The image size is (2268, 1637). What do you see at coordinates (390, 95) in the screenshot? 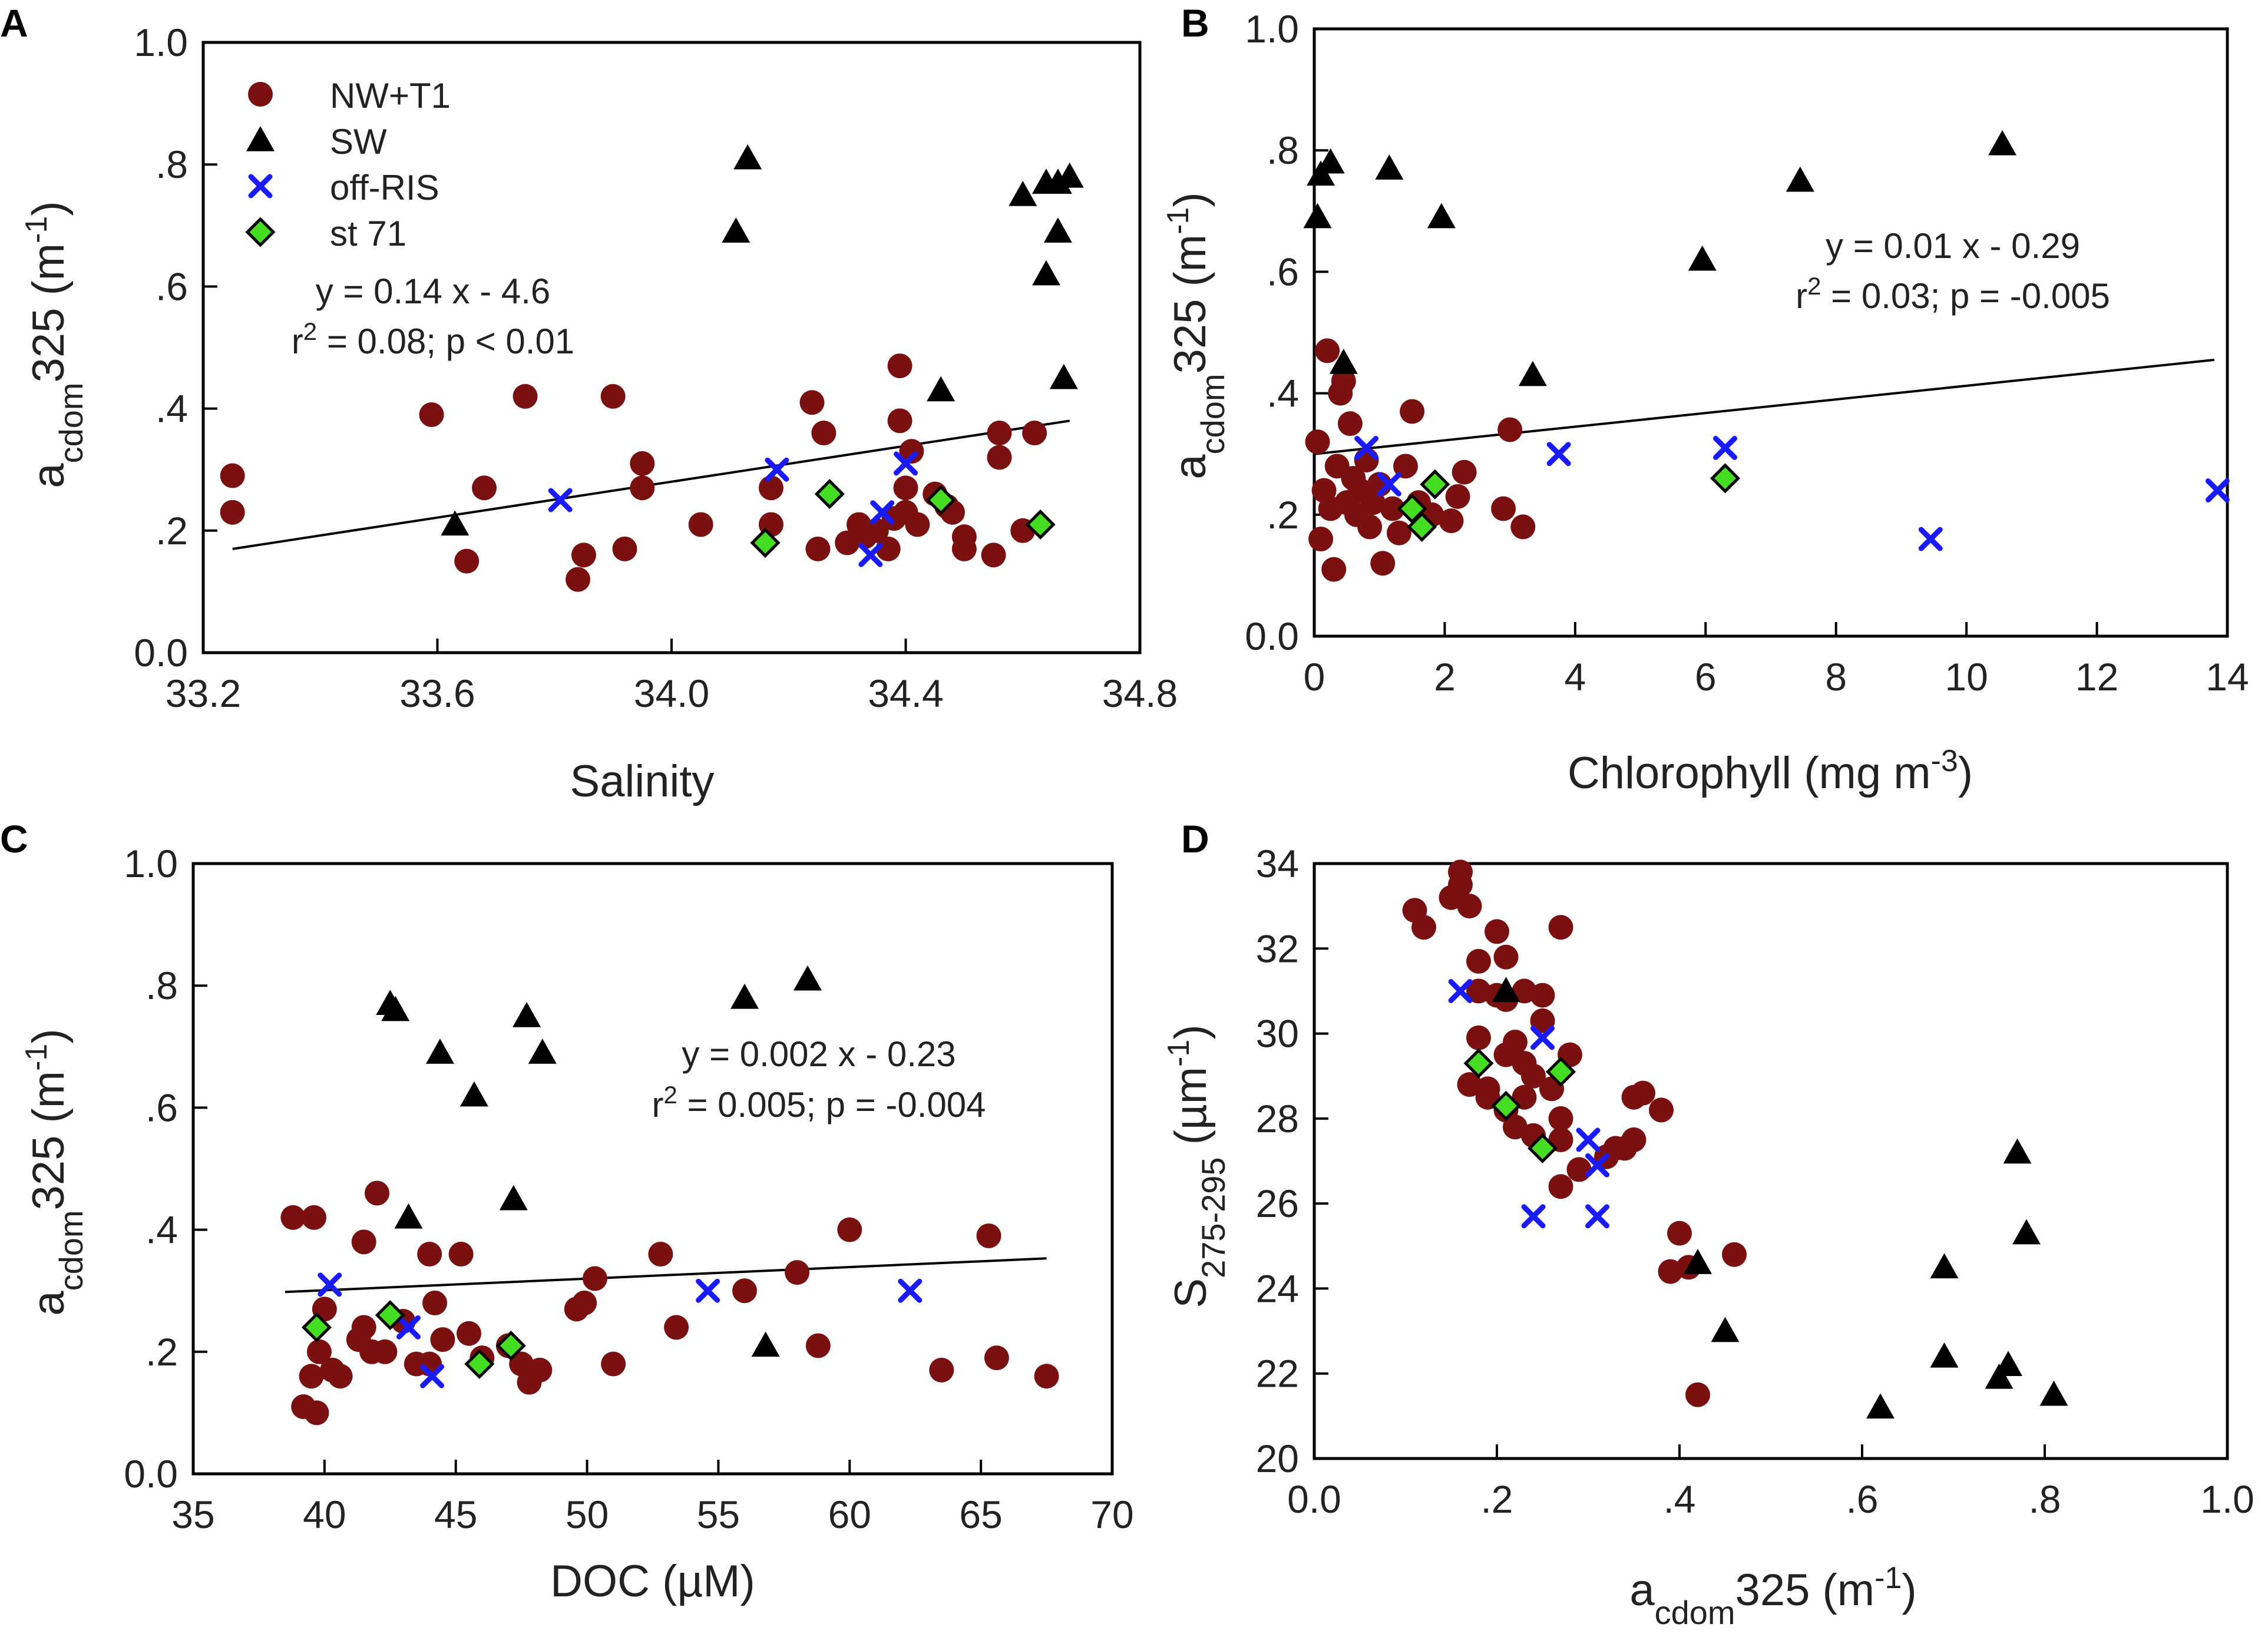
I see `legend-label-nw-t1: NW+T1` at bounding box center [390, 95].